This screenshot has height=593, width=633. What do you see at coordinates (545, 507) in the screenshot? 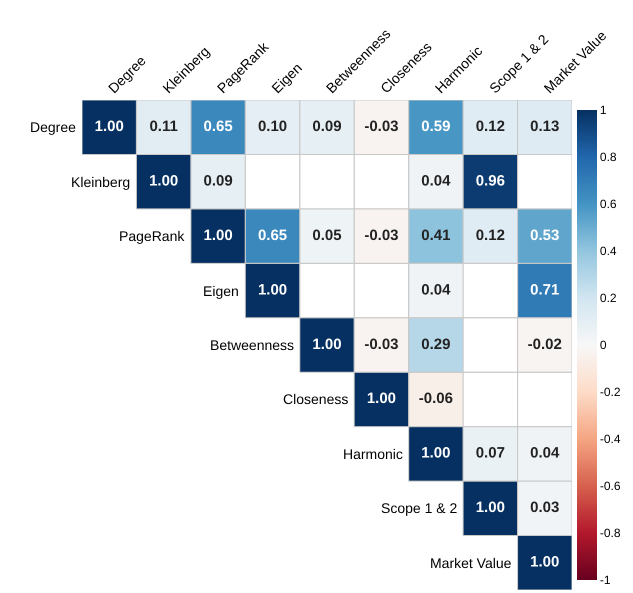
I see `data-label: 0.03` at bounding box center [545, 507].